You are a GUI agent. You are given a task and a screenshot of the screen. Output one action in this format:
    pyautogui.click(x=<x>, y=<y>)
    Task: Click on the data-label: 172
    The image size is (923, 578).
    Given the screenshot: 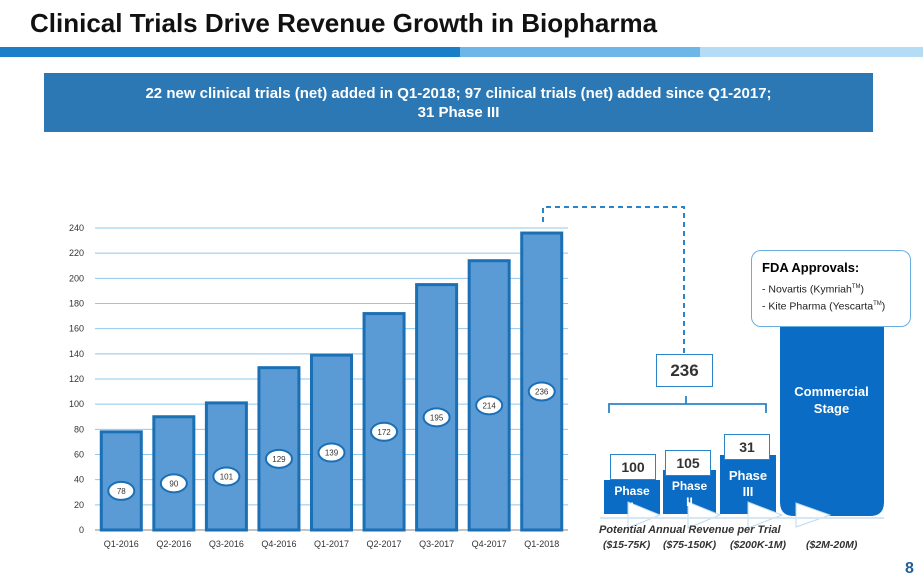 What is the action you would take?
    pyautogui.click(x=384, y=432)
    